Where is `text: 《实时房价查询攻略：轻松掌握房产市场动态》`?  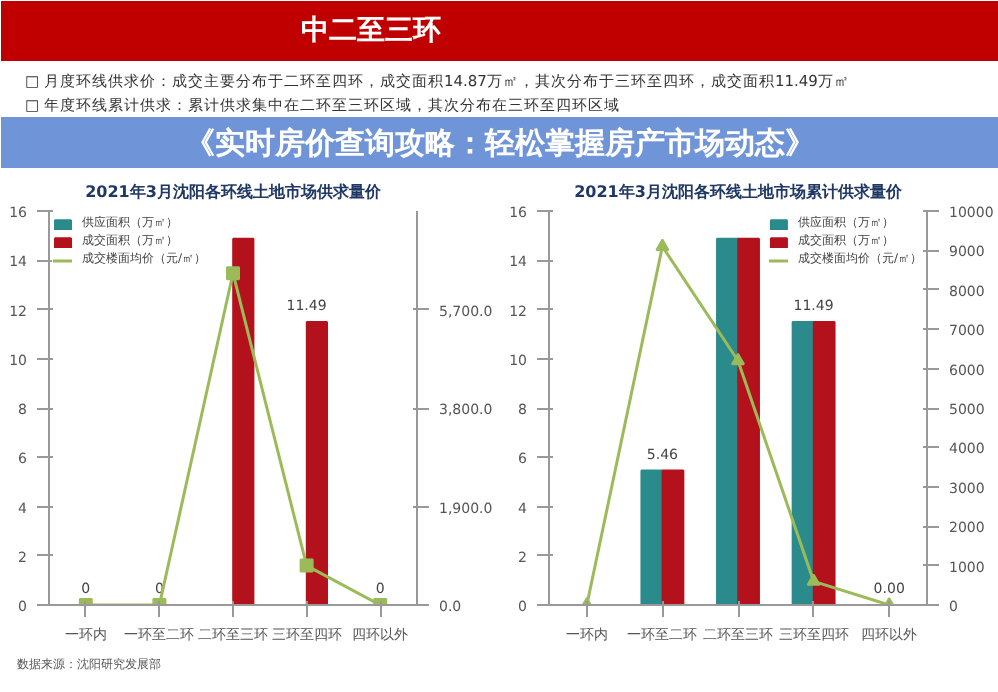
text: 《实时房价查询攻略：轻松掌握房产市场动态》 is located at coordinates (500, 143).